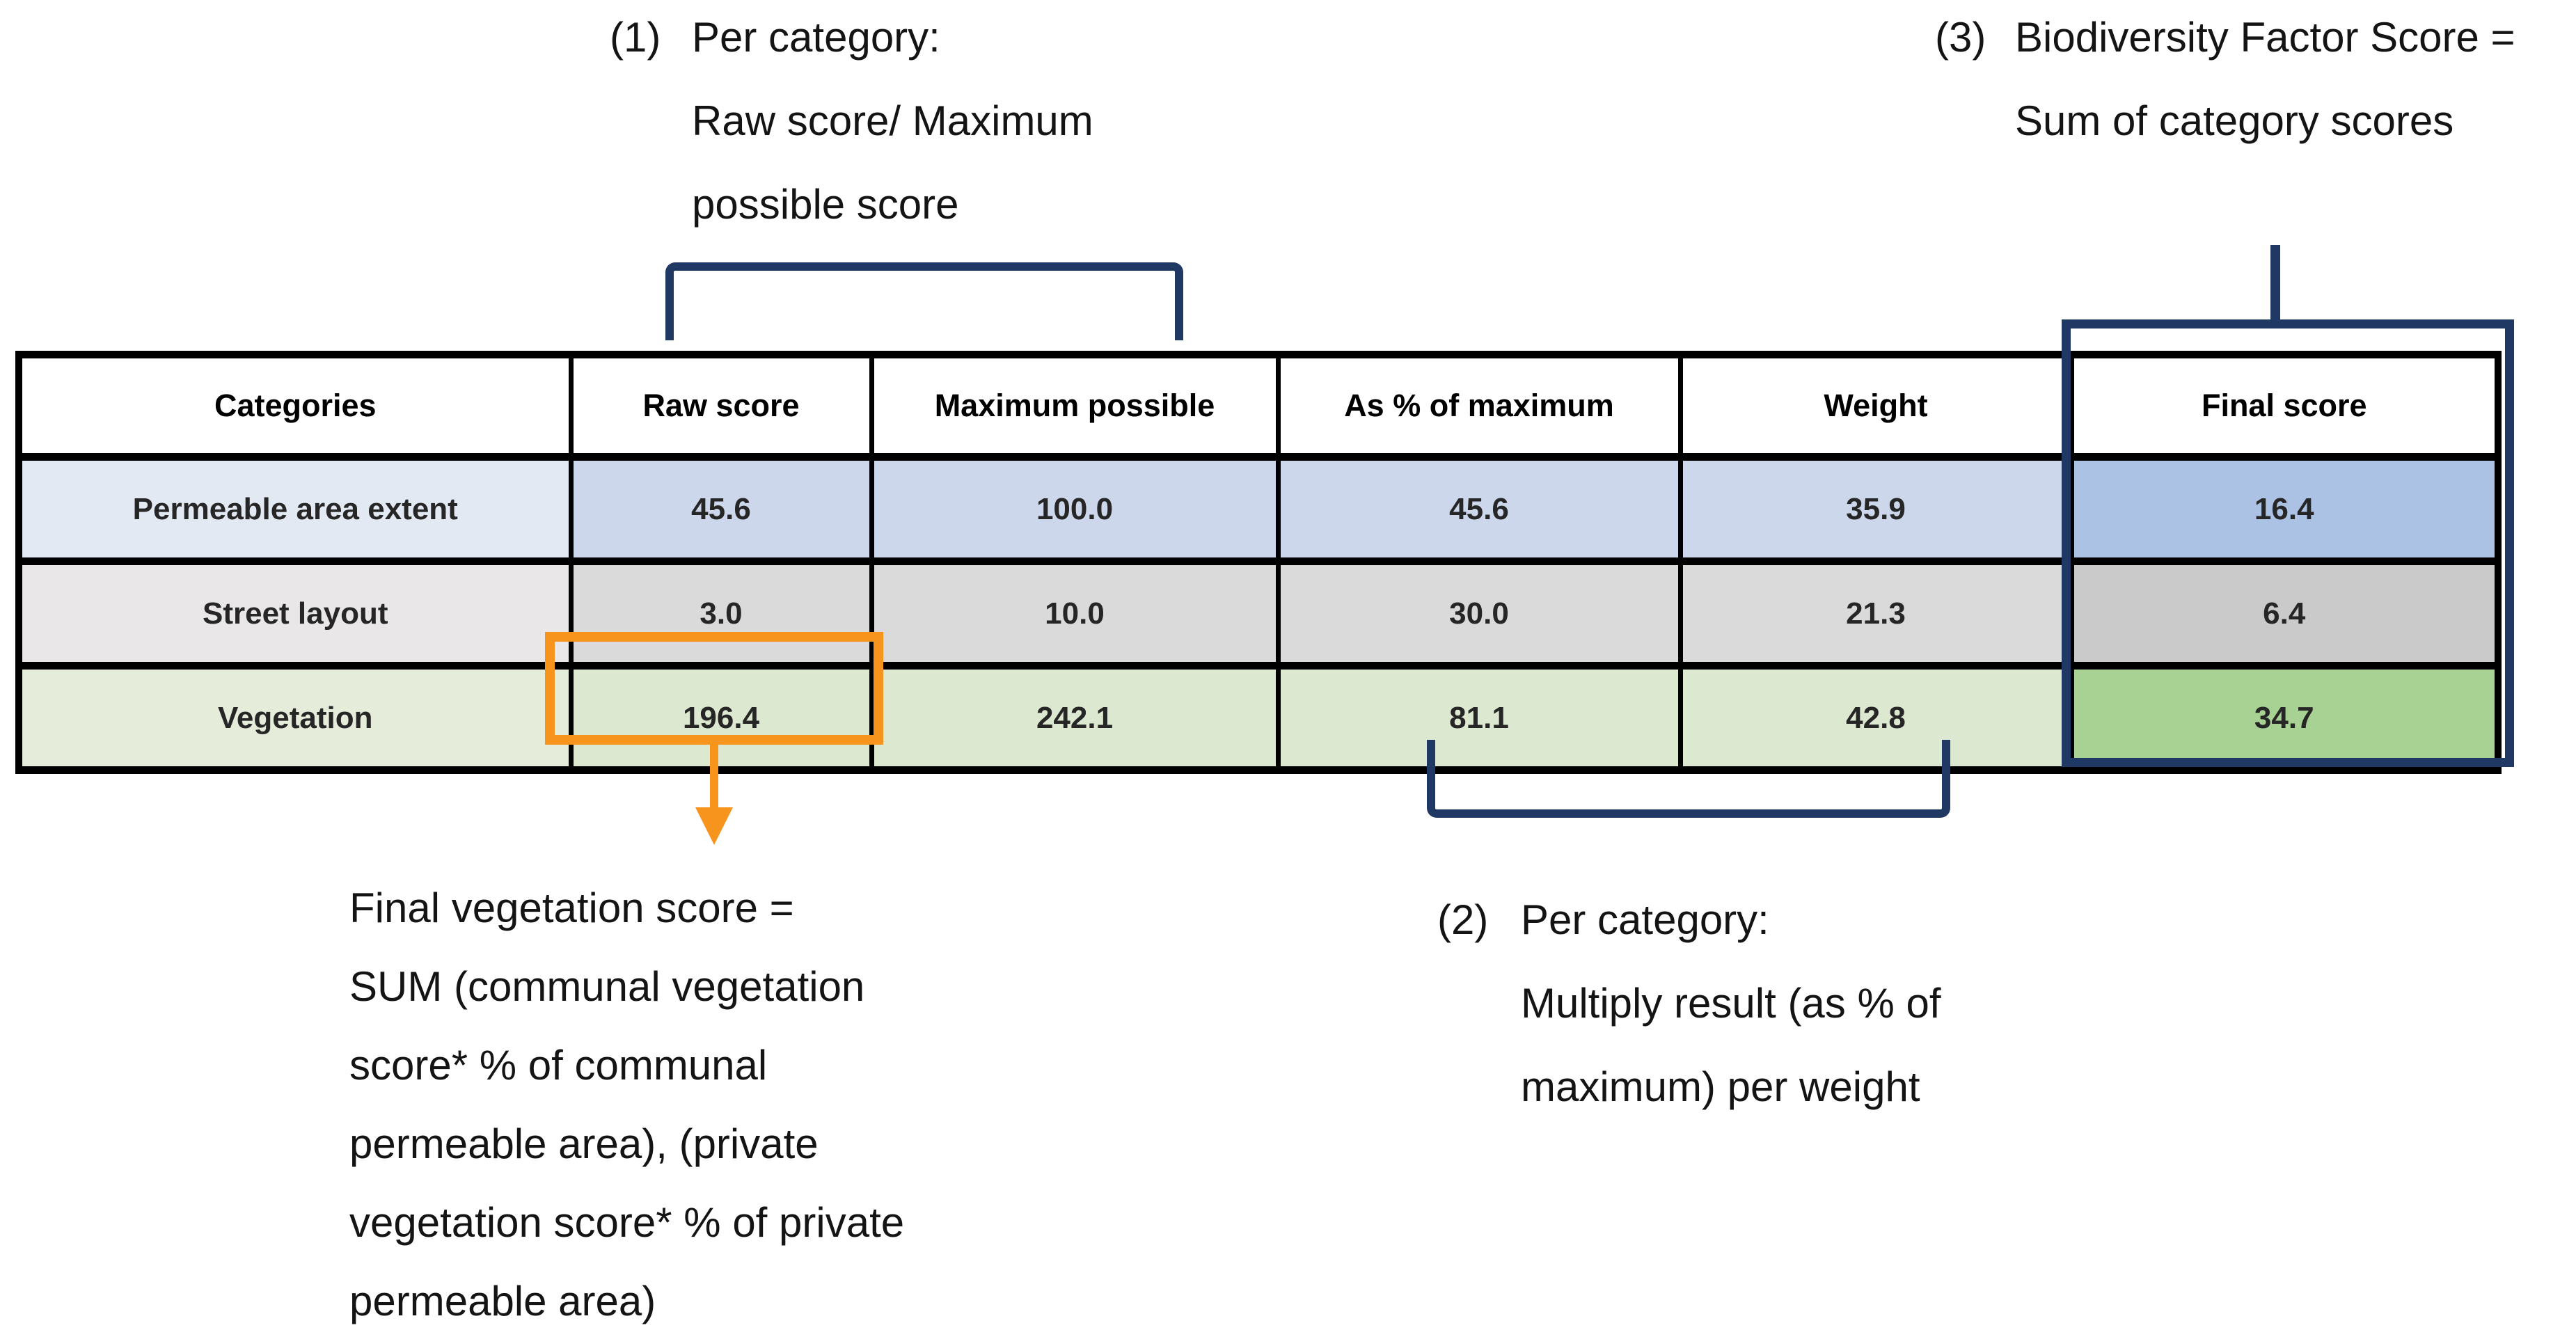 This screenshot has height=1330, width=2576. Describe the element at coordinates (1960, 37) in the screenshot. I see `annotation-step3-number: (3)` at that location.